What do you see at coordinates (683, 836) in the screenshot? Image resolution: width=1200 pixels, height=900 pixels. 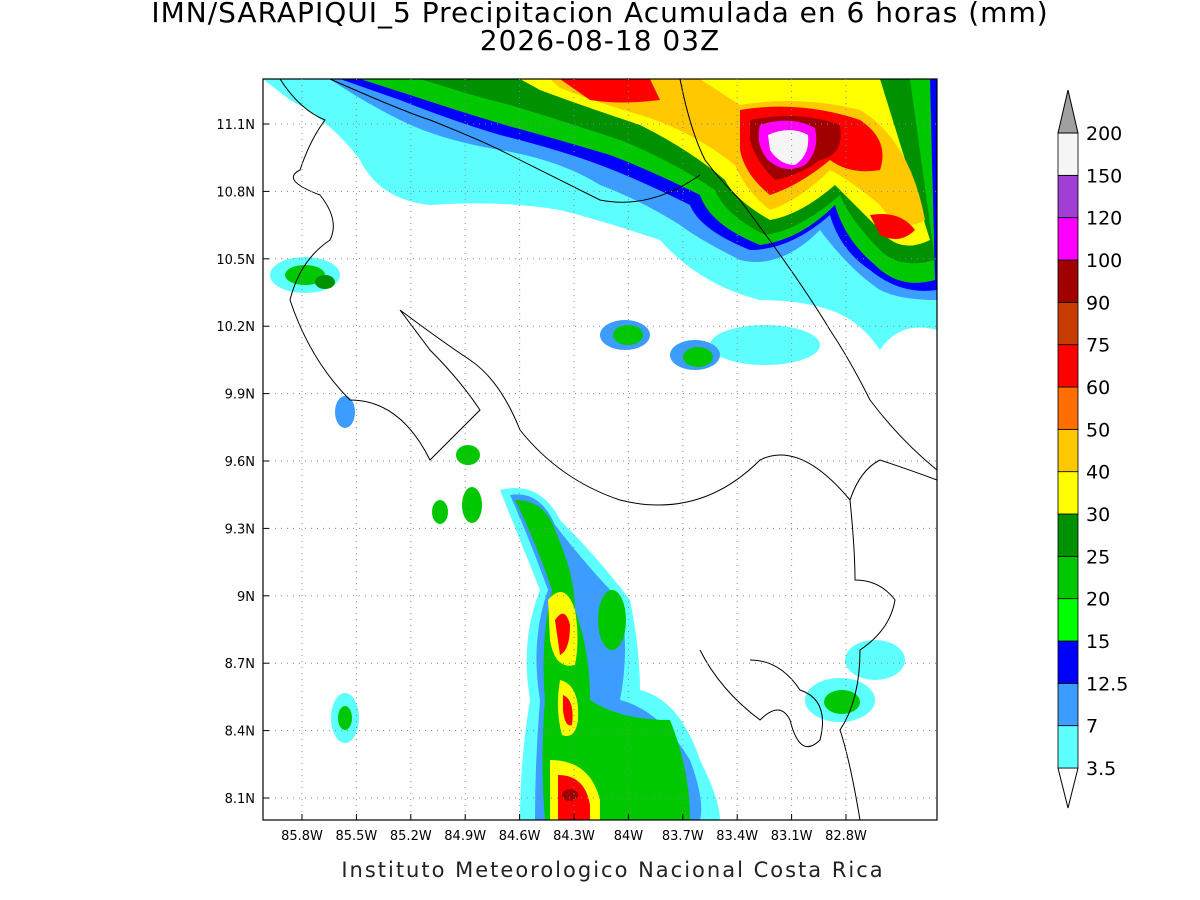 I see `lon-tick-label: 83.7W` at bounding box center [683, 836].